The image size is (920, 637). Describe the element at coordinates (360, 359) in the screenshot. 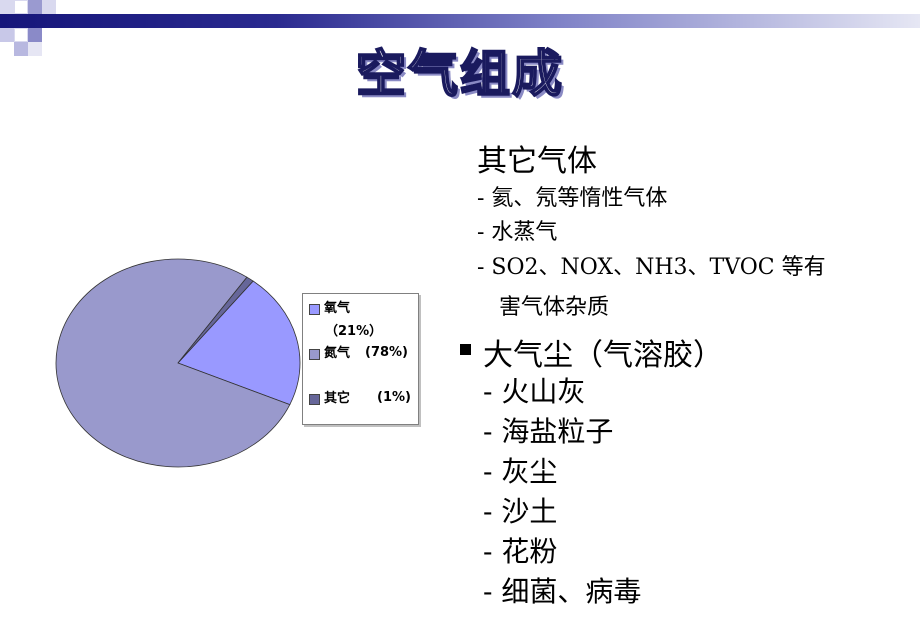

I see `chart-legend: 氧气 （21%） 氮气 (78%) 其它 (1%)` at that location.